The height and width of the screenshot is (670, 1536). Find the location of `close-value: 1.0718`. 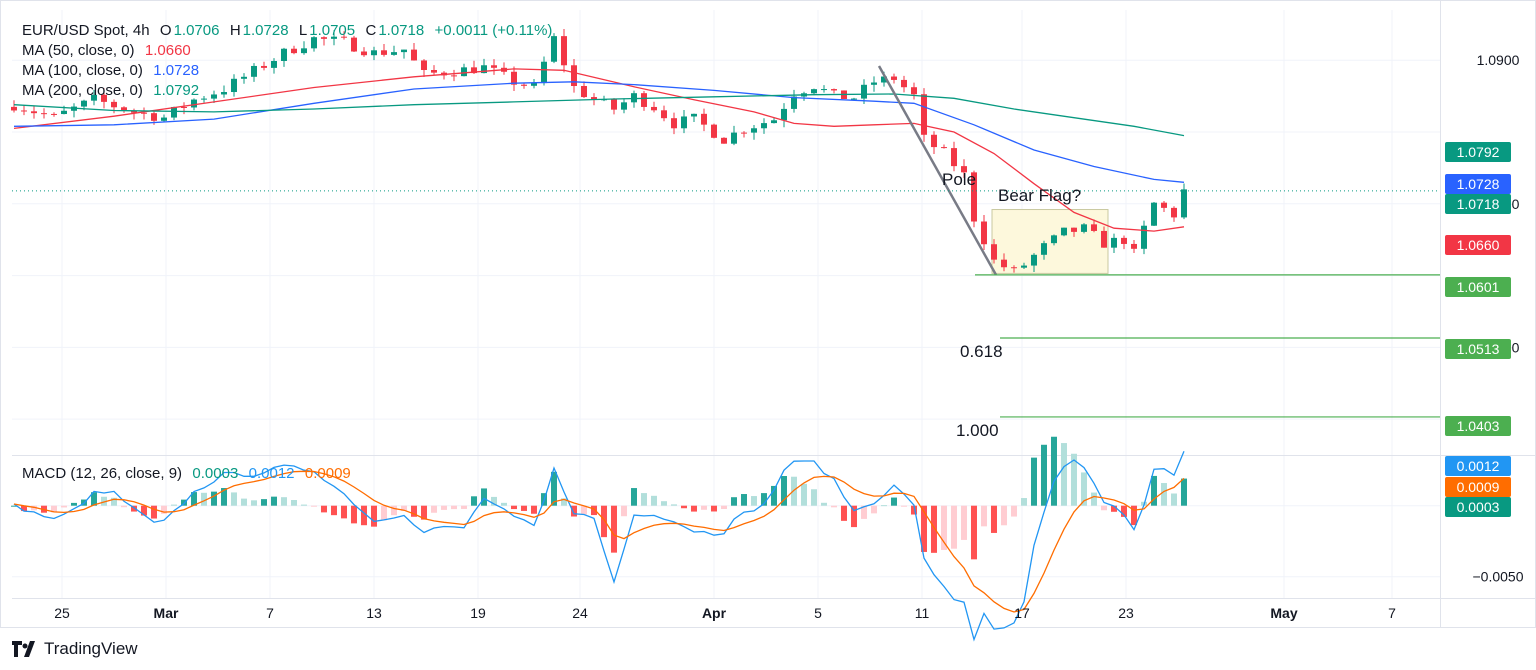

close-value: 1.0718 is located at coordinates (401, 30).